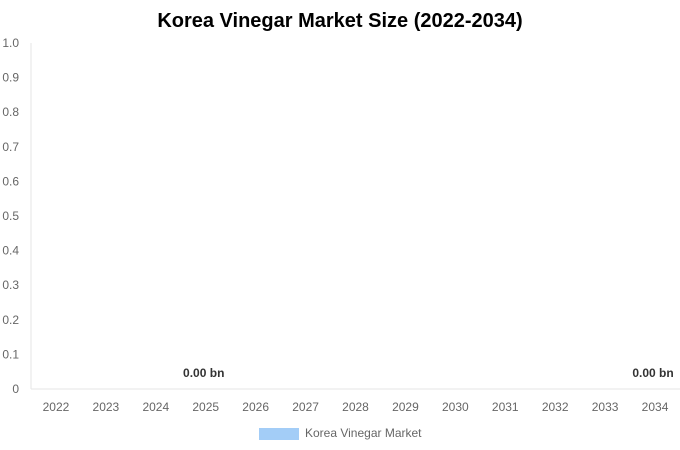 Image resolution: width=680 pixels, height=450 pixels. Describe the element at coordinates (10, 78) in the screenshot. I see `y-tick-label: 0.9` at that location.